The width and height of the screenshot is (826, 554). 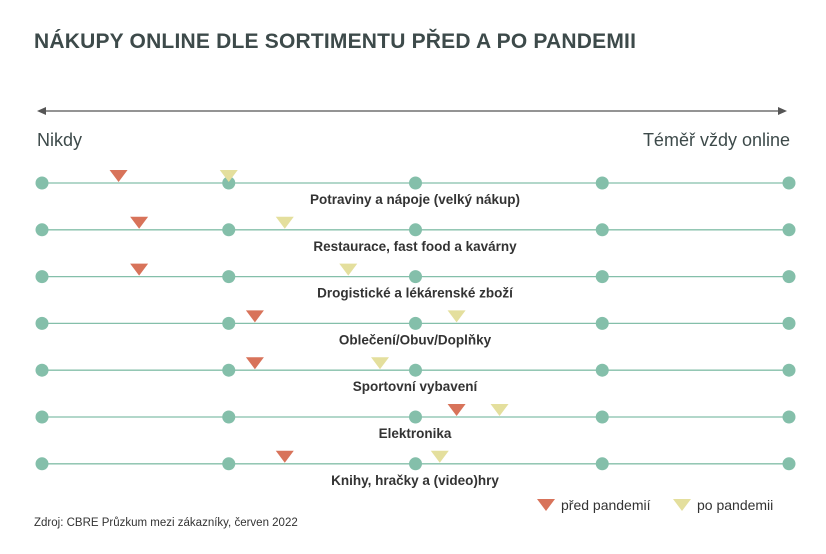 I want to click on legend-before-icon, so click(x=546, y=505).